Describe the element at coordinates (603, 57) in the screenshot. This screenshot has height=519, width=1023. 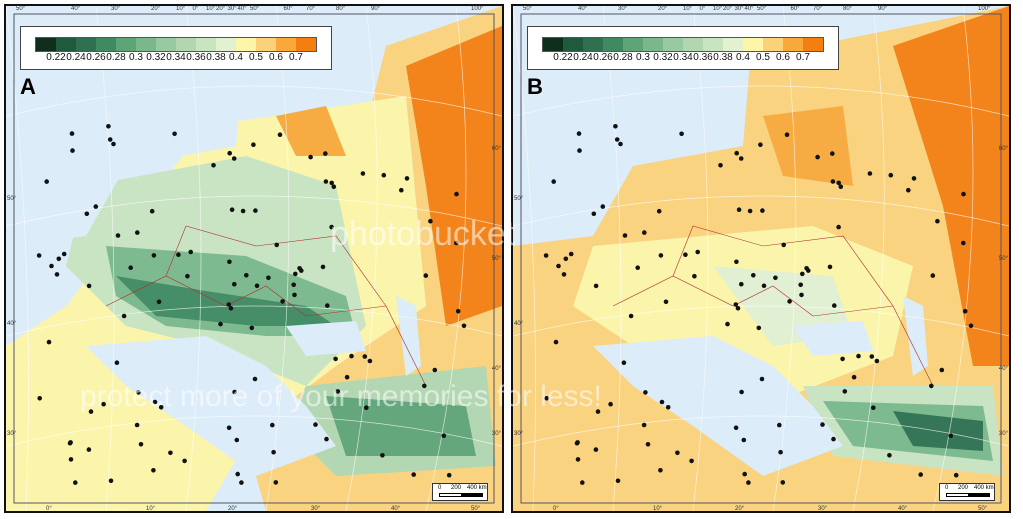
I see `legend-label: 0.26` at that location.